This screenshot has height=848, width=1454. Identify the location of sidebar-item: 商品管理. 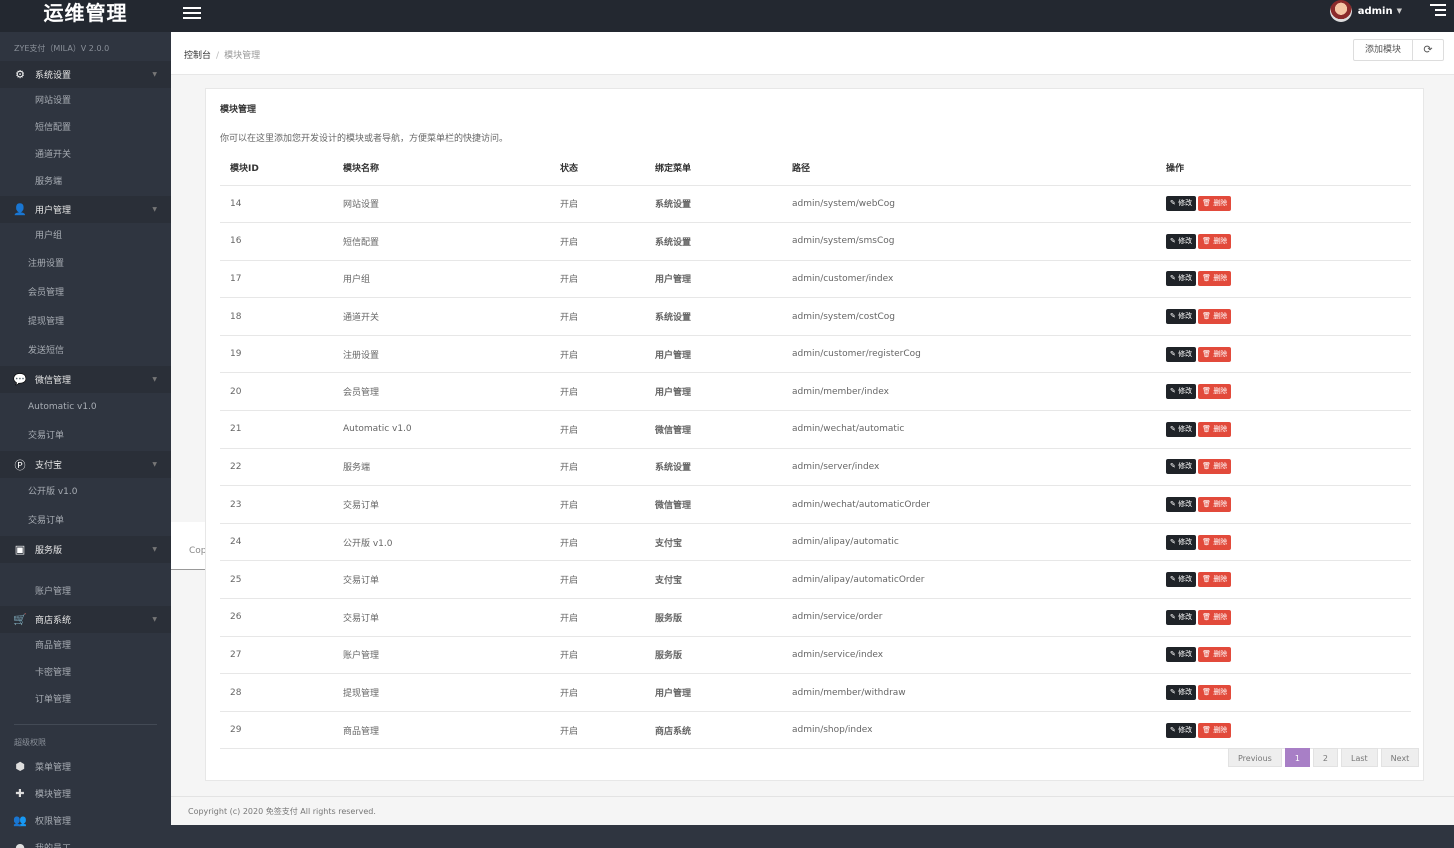
(53, 646).